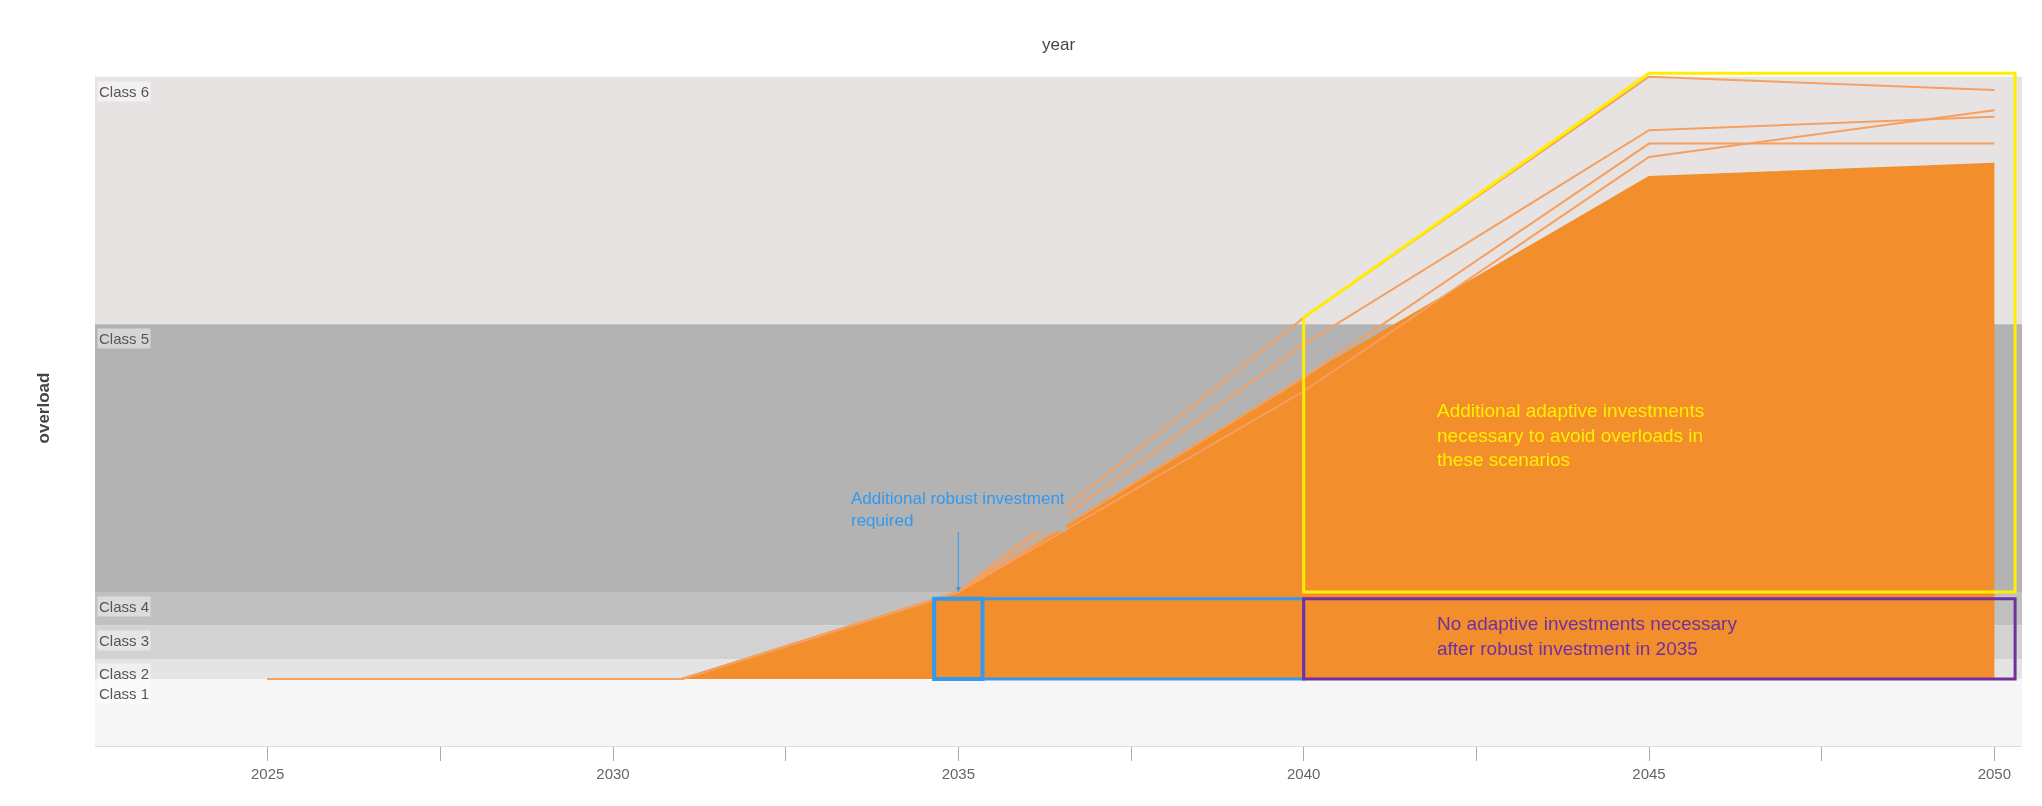 The width and height of the screenshot is (2042, 806). What do you see at coordinates (124, 693) in the screenshot?
I see `band-label: Class 1` at bounding box center [124, 693].